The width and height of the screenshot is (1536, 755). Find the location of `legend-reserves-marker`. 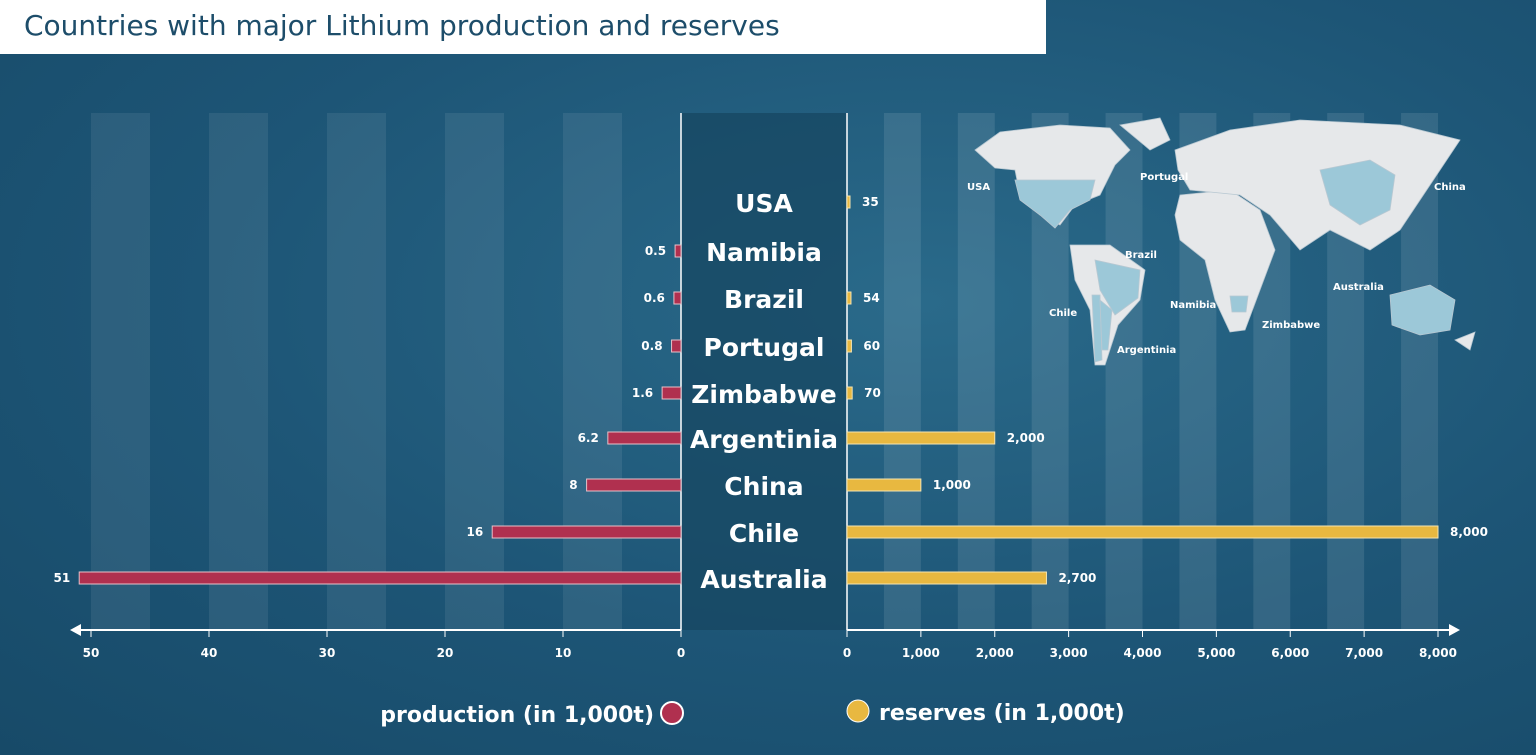

legend-reserves-marker is located at coordinates (858, 711).